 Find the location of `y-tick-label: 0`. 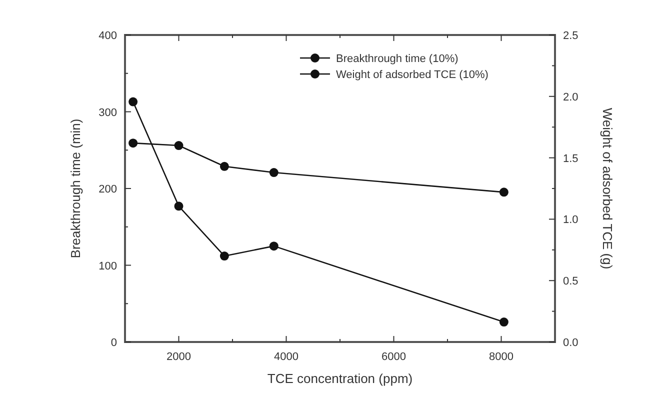

y-tick-label: 0 is located at coordinates (113, 343).